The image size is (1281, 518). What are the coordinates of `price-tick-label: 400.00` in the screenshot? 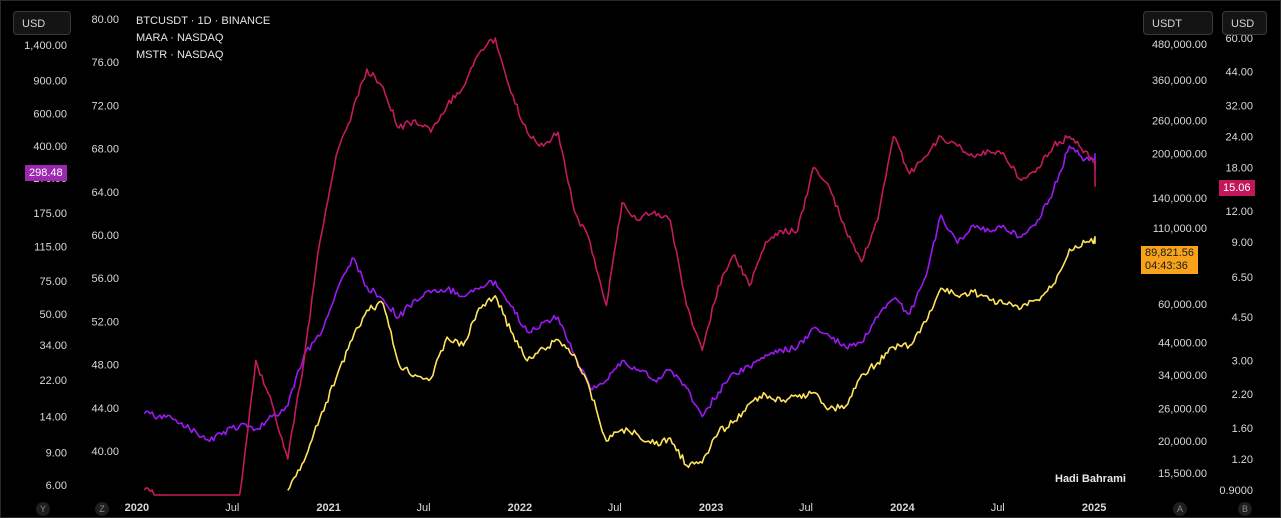 It's located at (50, 147).